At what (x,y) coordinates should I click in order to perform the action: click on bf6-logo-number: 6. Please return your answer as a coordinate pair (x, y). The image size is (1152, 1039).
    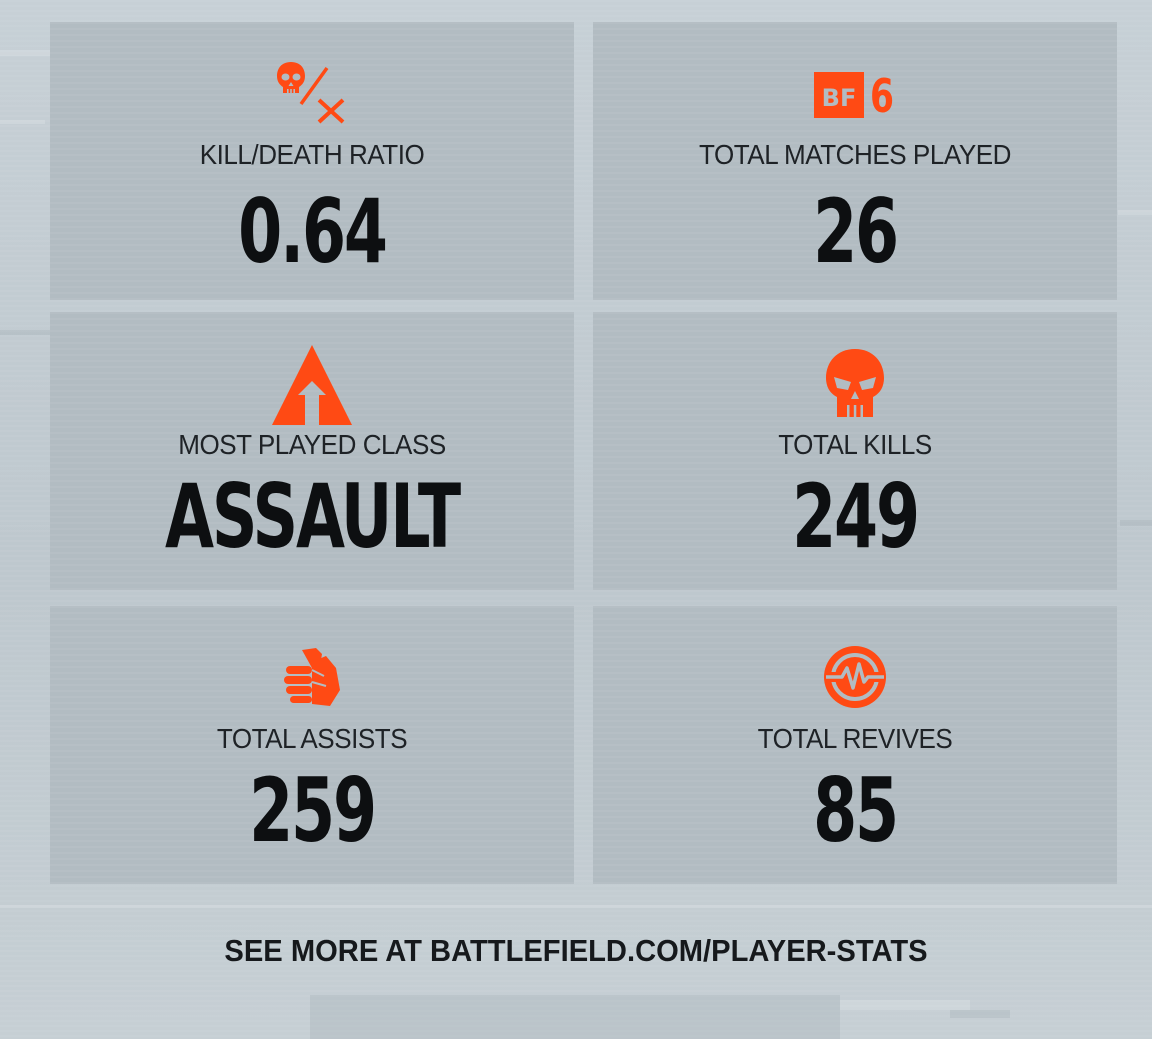
    Looking at the image, I should click on (882, 95).